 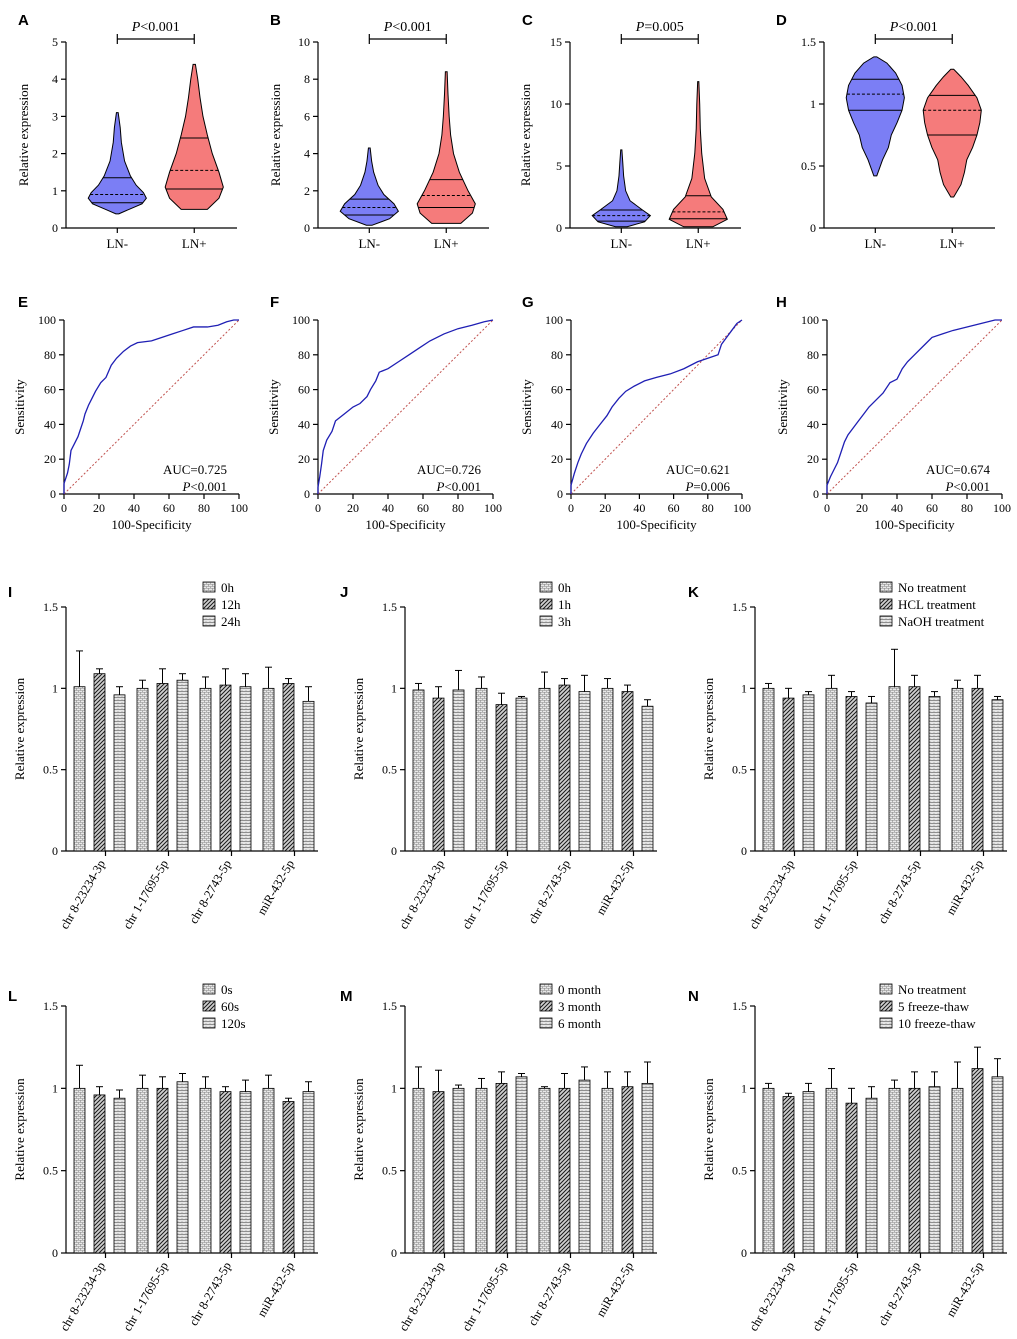 What do you see at coordinates (227, 989) in the screenshot?
I see `legend-label: 0s` at bounding box center [227, 989].